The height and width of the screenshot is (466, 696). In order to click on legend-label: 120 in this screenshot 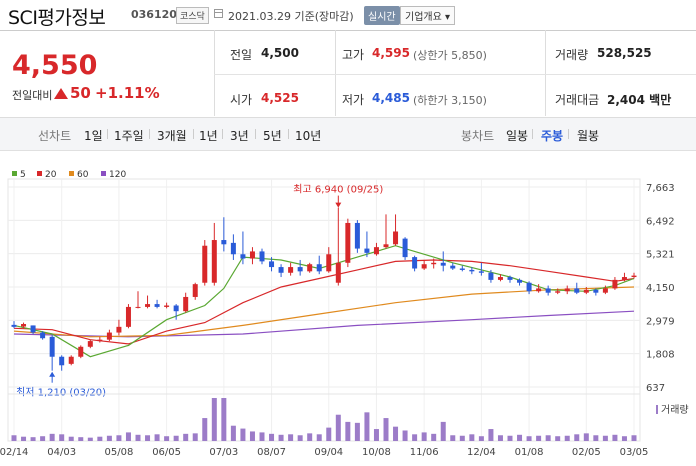, I will do `click(117, 175)`.